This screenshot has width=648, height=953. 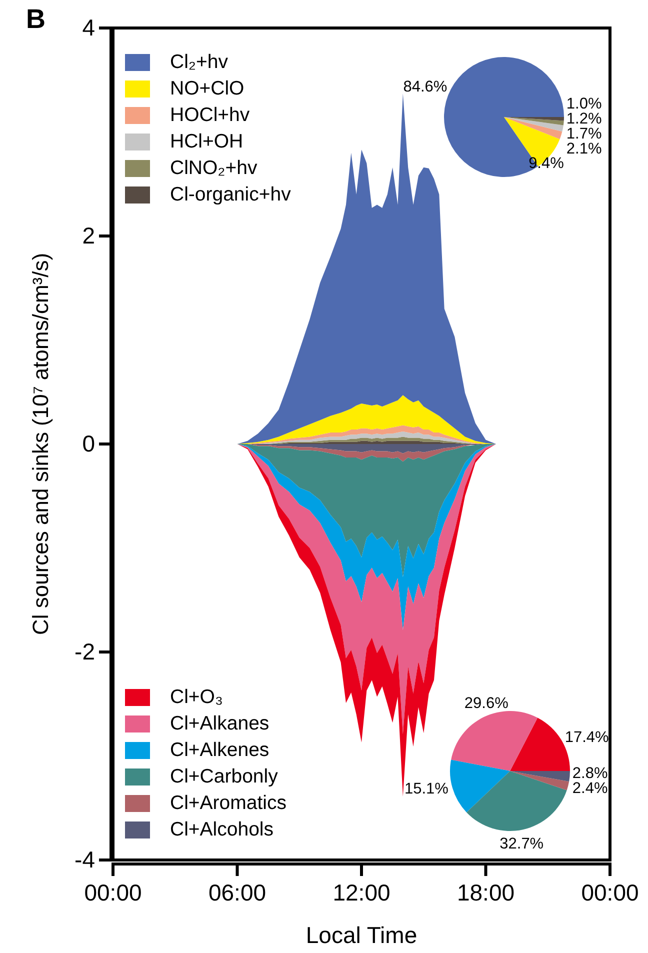 What do you see at coordinates (88, 443) in the screenshot?
I see `y-tick-label: 0` at bounding box center [88, 443].